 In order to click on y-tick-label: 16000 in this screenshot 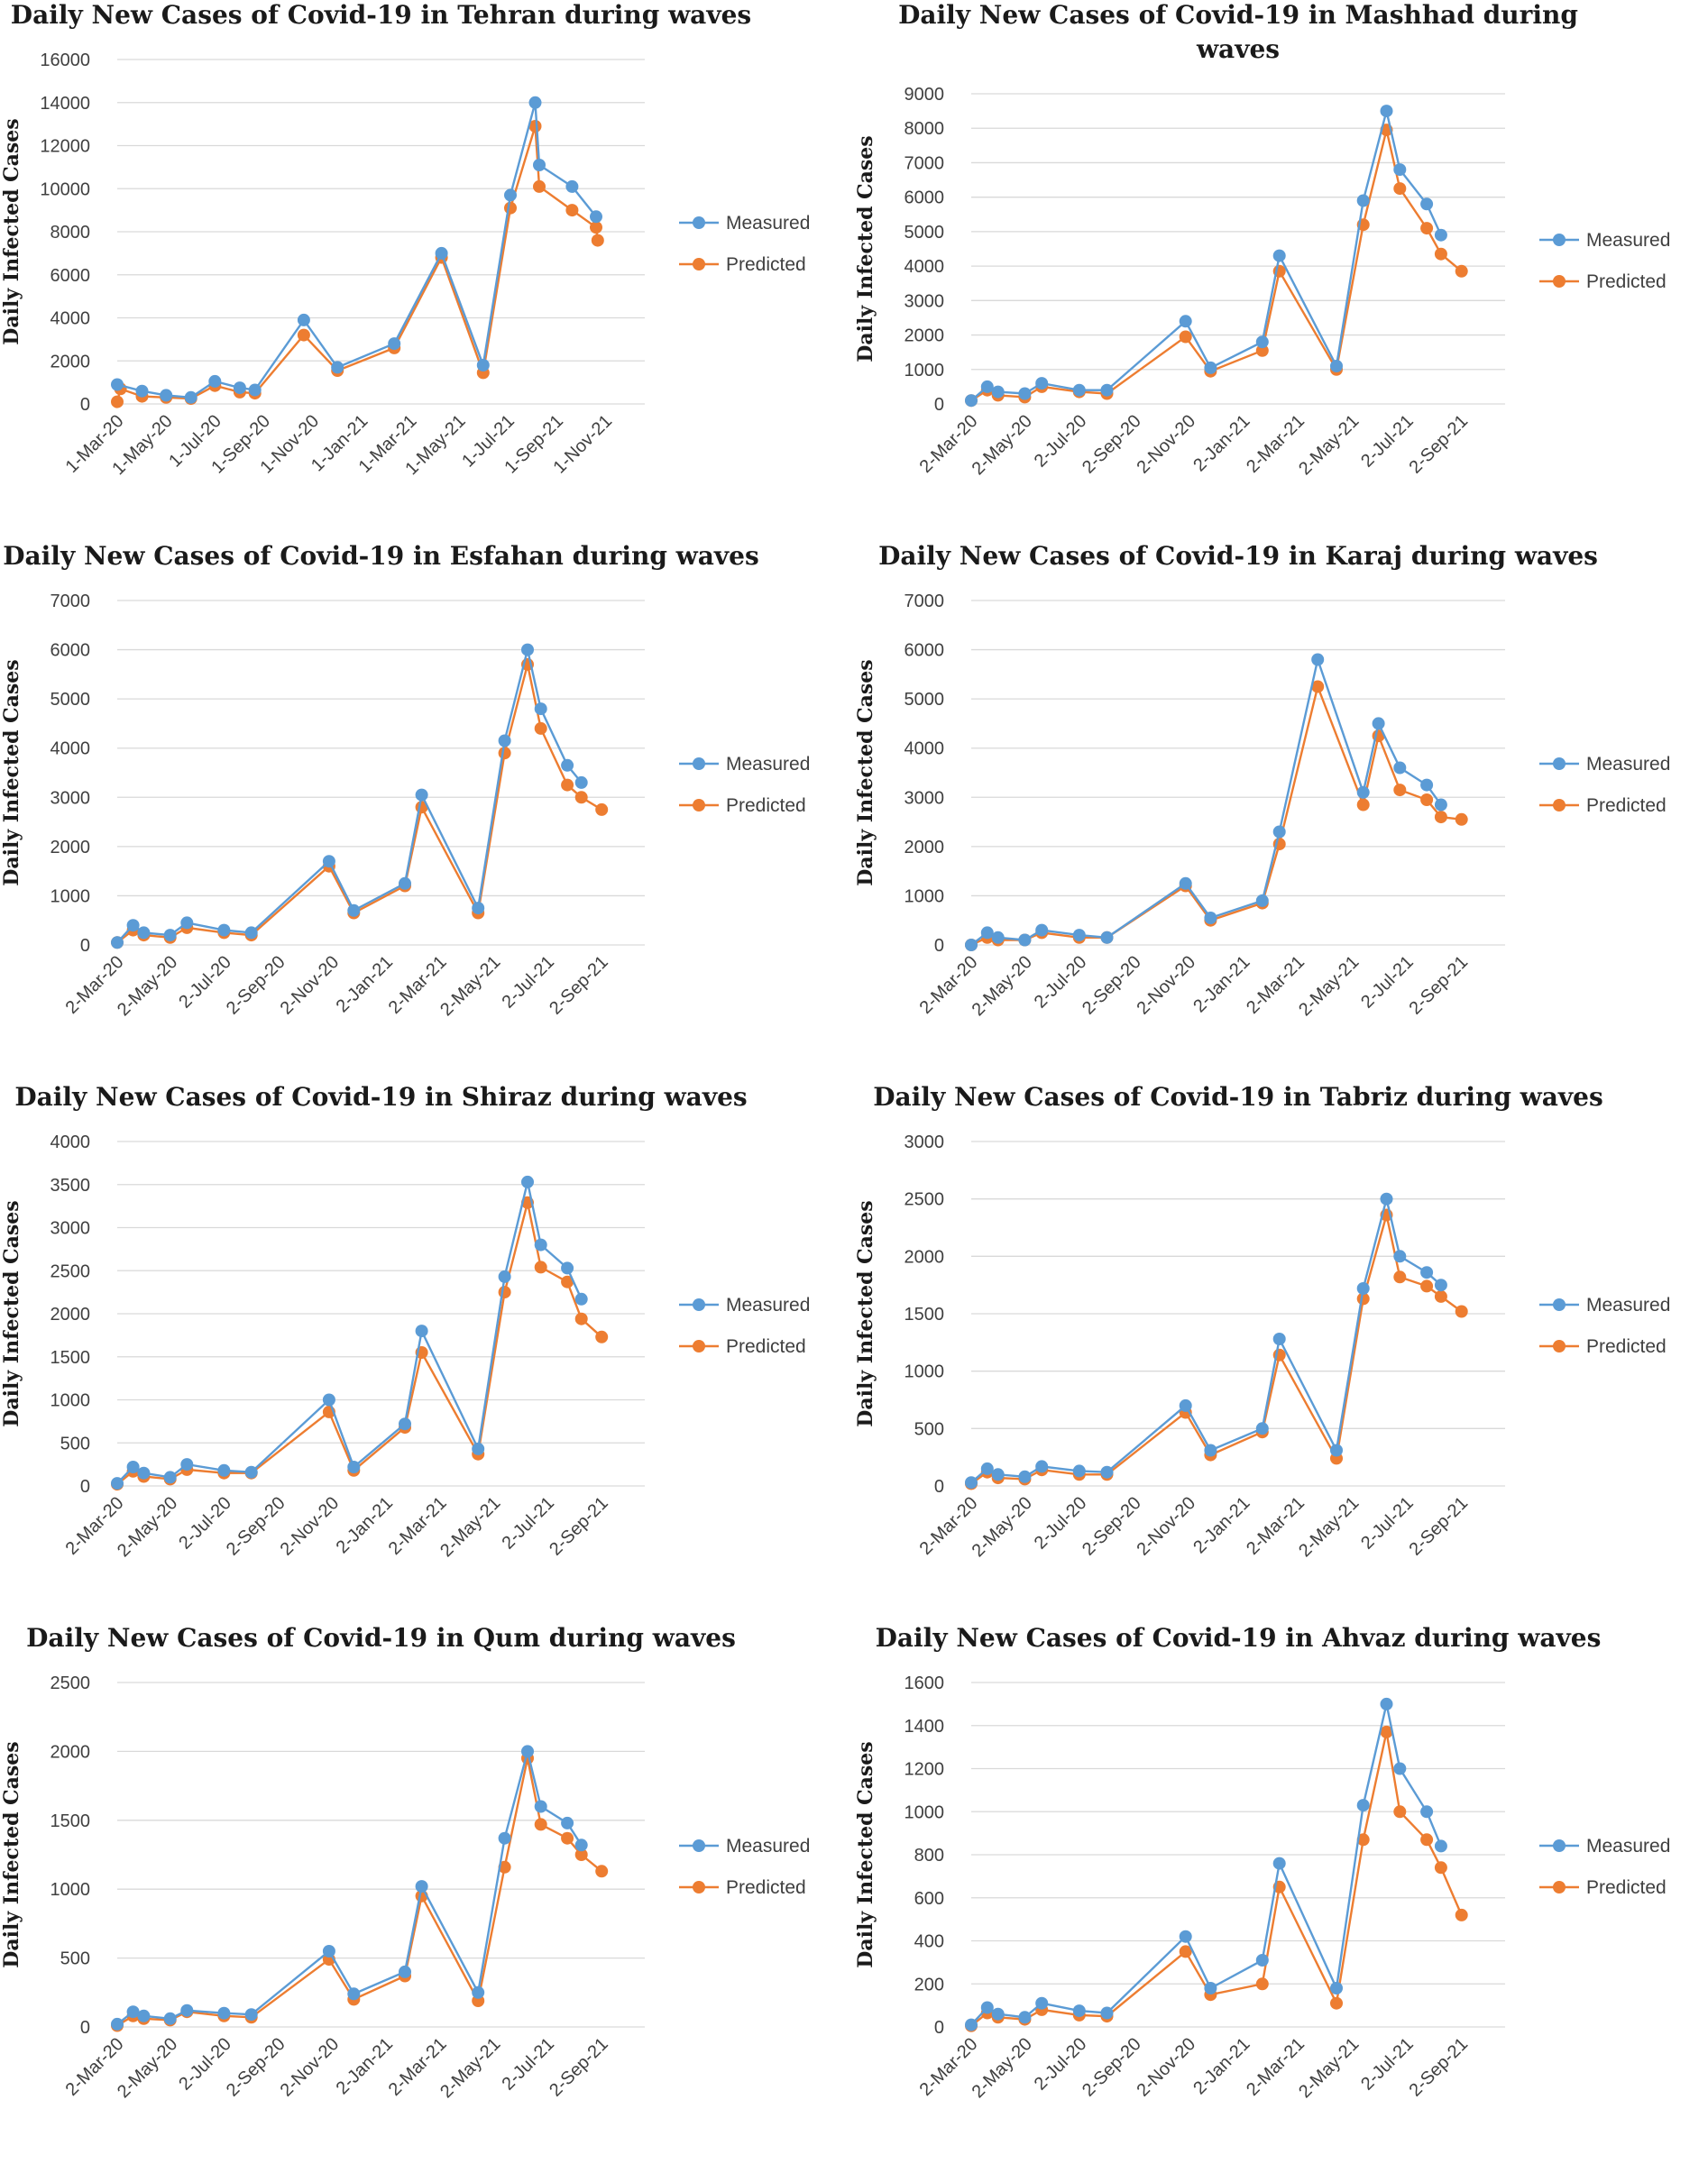, I will do `click(65, 60)`.